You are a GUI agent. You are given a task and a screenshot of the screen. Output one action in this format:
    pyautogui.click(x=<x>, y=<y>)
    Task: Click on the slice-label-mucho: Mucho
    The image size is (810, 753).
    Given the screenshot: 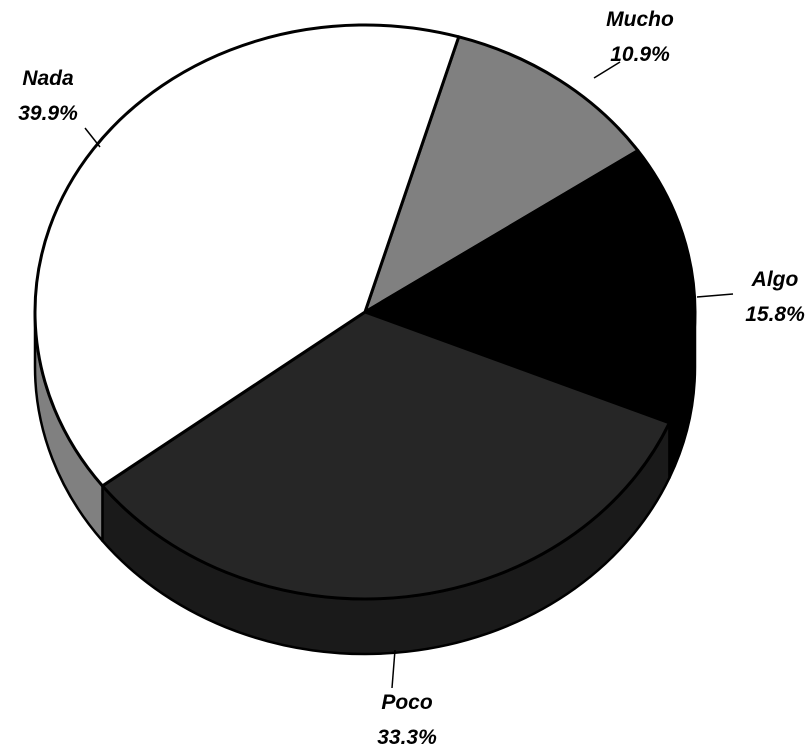 What is the action you would take?
    pyautogui.click(x=640, y=19)
    